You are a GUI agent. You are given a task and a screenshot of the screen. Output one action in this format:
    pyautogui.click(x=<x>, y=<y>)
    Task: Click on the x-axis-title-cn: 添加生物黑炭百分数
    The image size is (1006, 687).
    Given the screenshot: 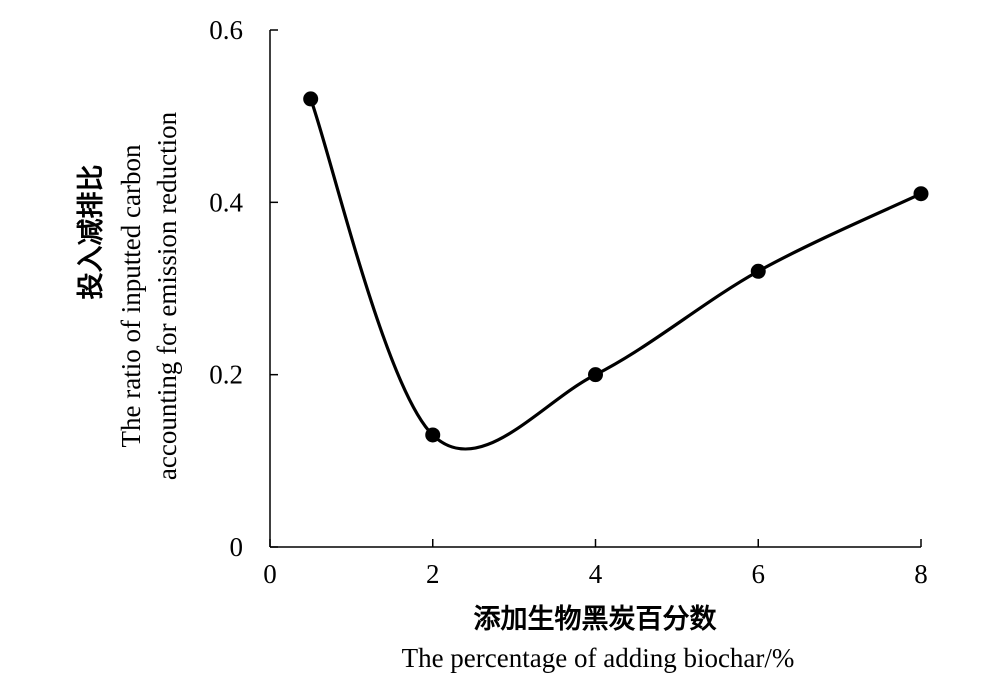 What is the action you would take?
    pyautogui.click(x=596, y=619)
    